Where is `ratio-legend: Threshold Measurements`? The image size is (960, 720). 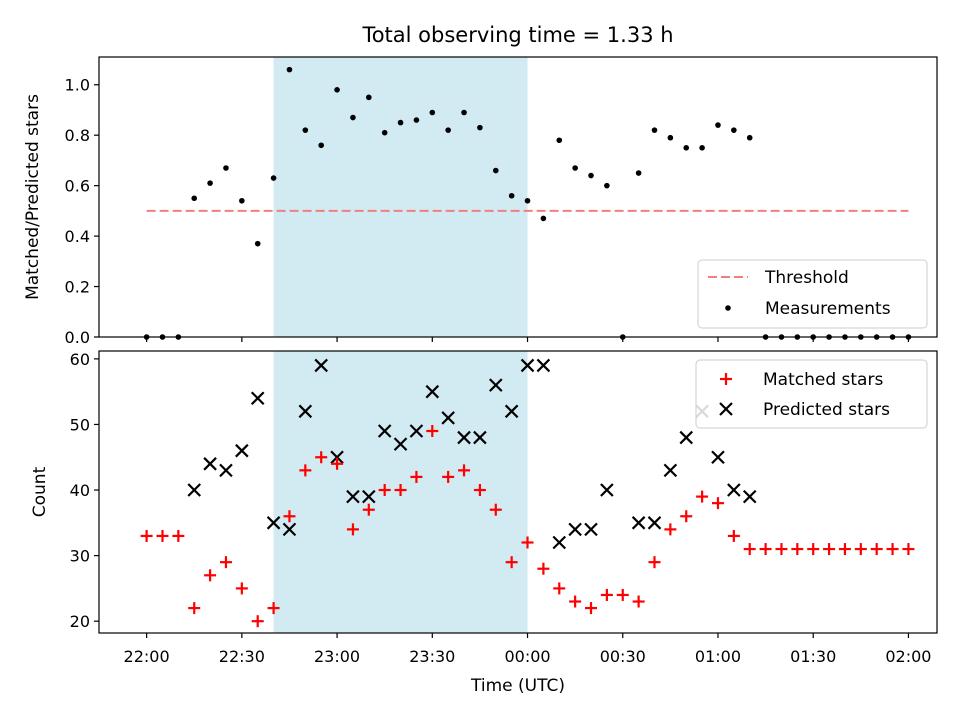
ratio-legend: Threshold Measurements is located at coordinates (812, 294).